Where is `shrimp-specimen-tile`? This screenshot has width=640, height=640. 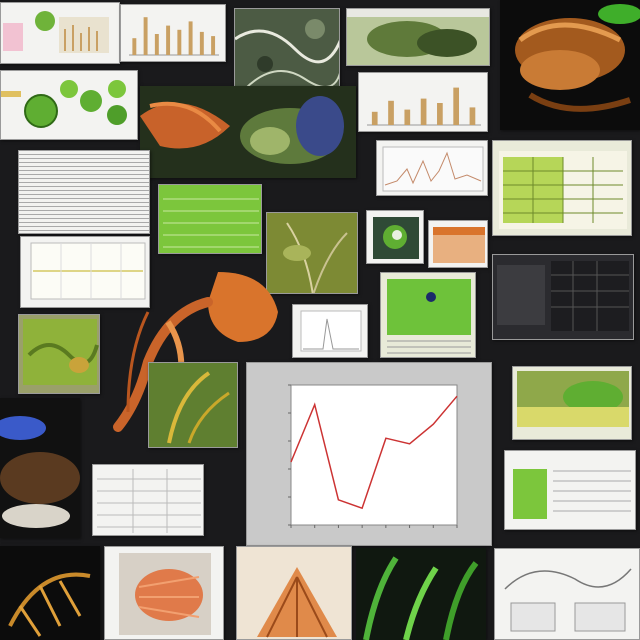
shrimp-specimen-tile is located at coordinates (164, 593).